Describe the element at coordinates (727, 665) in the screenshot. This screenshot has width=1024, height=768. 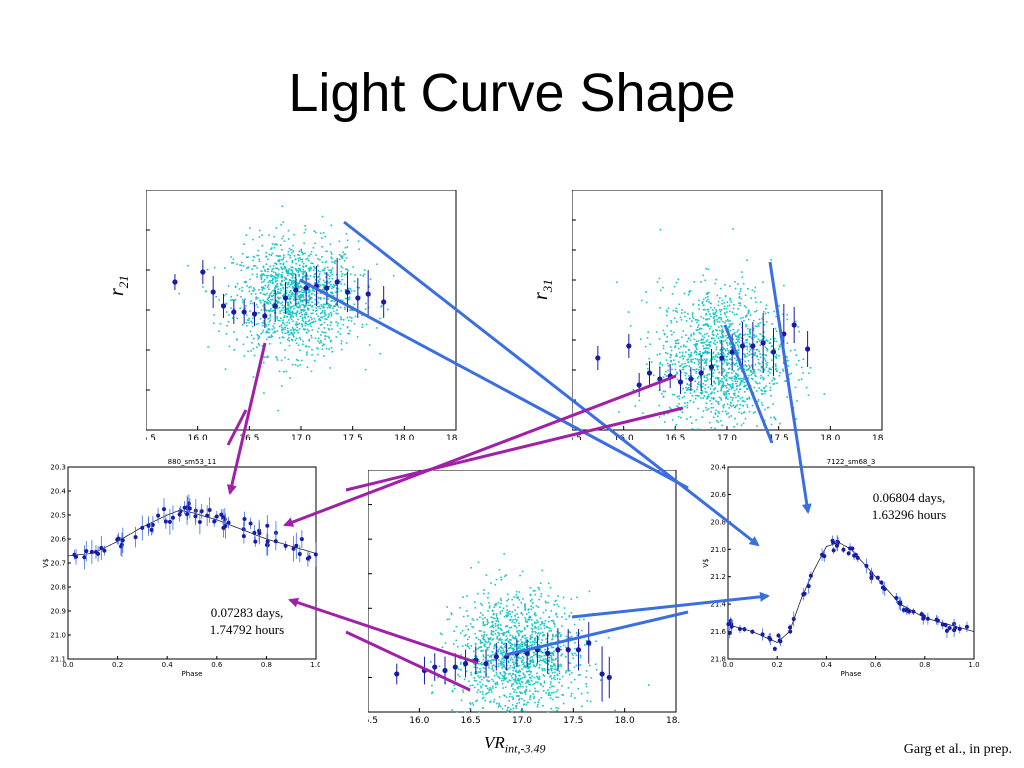
I see `x-tick-label: 0.0` at that location.